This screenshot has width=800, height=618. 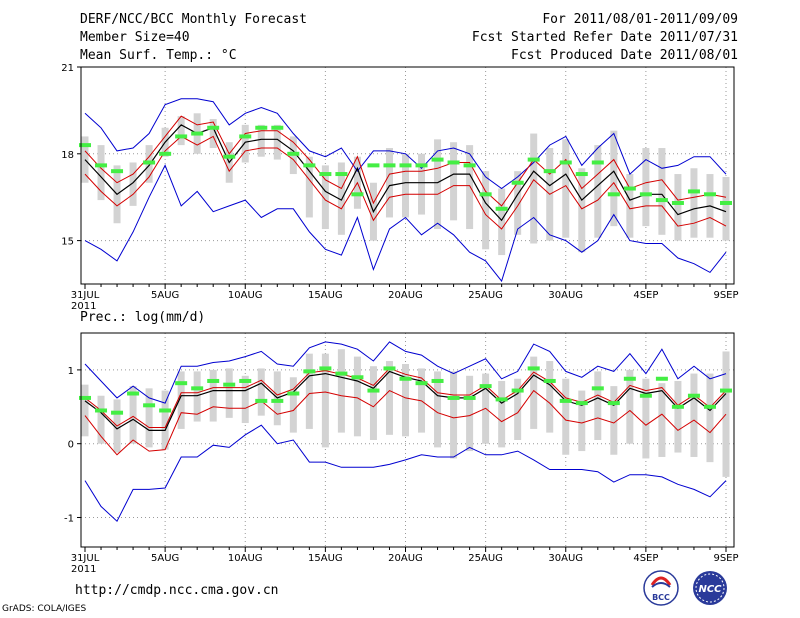 I want to click on prec-ytick-label: -1, so click(x=69, y=518).